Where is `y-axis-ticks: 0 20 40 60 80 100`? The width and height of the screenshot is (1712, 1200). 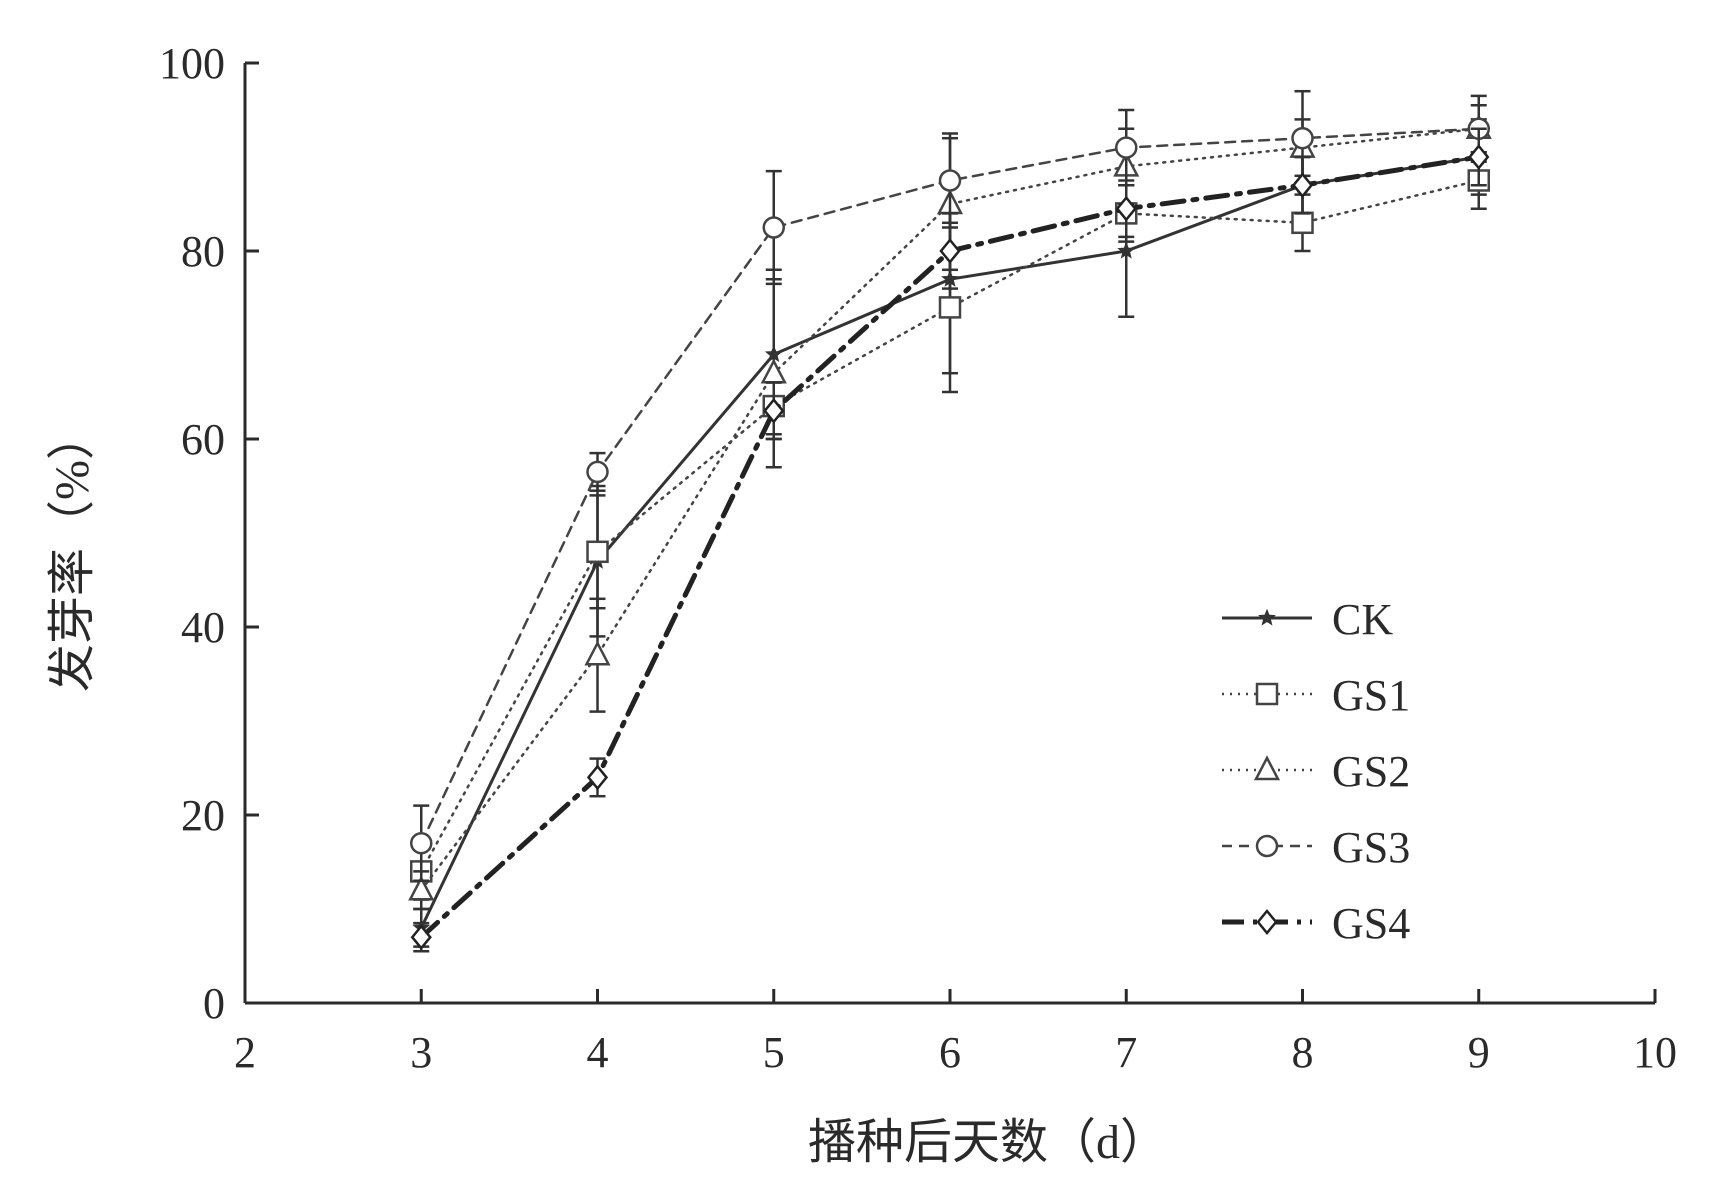 y-axis-ticks: 0 20 40 60 80 100 is located at coordinates (209, 533).